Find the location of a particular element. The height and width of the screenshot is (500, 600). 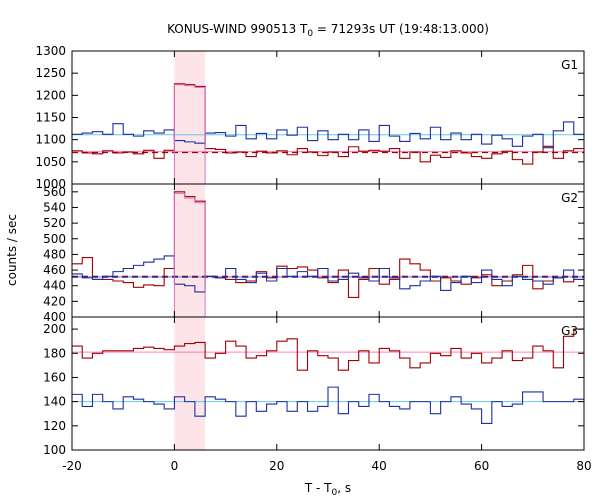

y-tick-label: 1000 is located at coordinates (50, 184).